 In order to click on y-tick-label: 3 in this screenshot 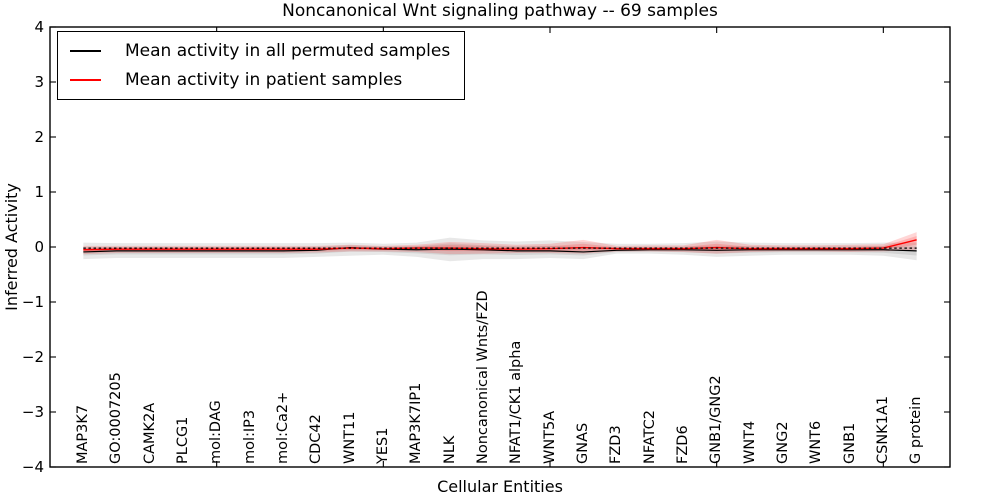, I will do `click(39, 81)`.